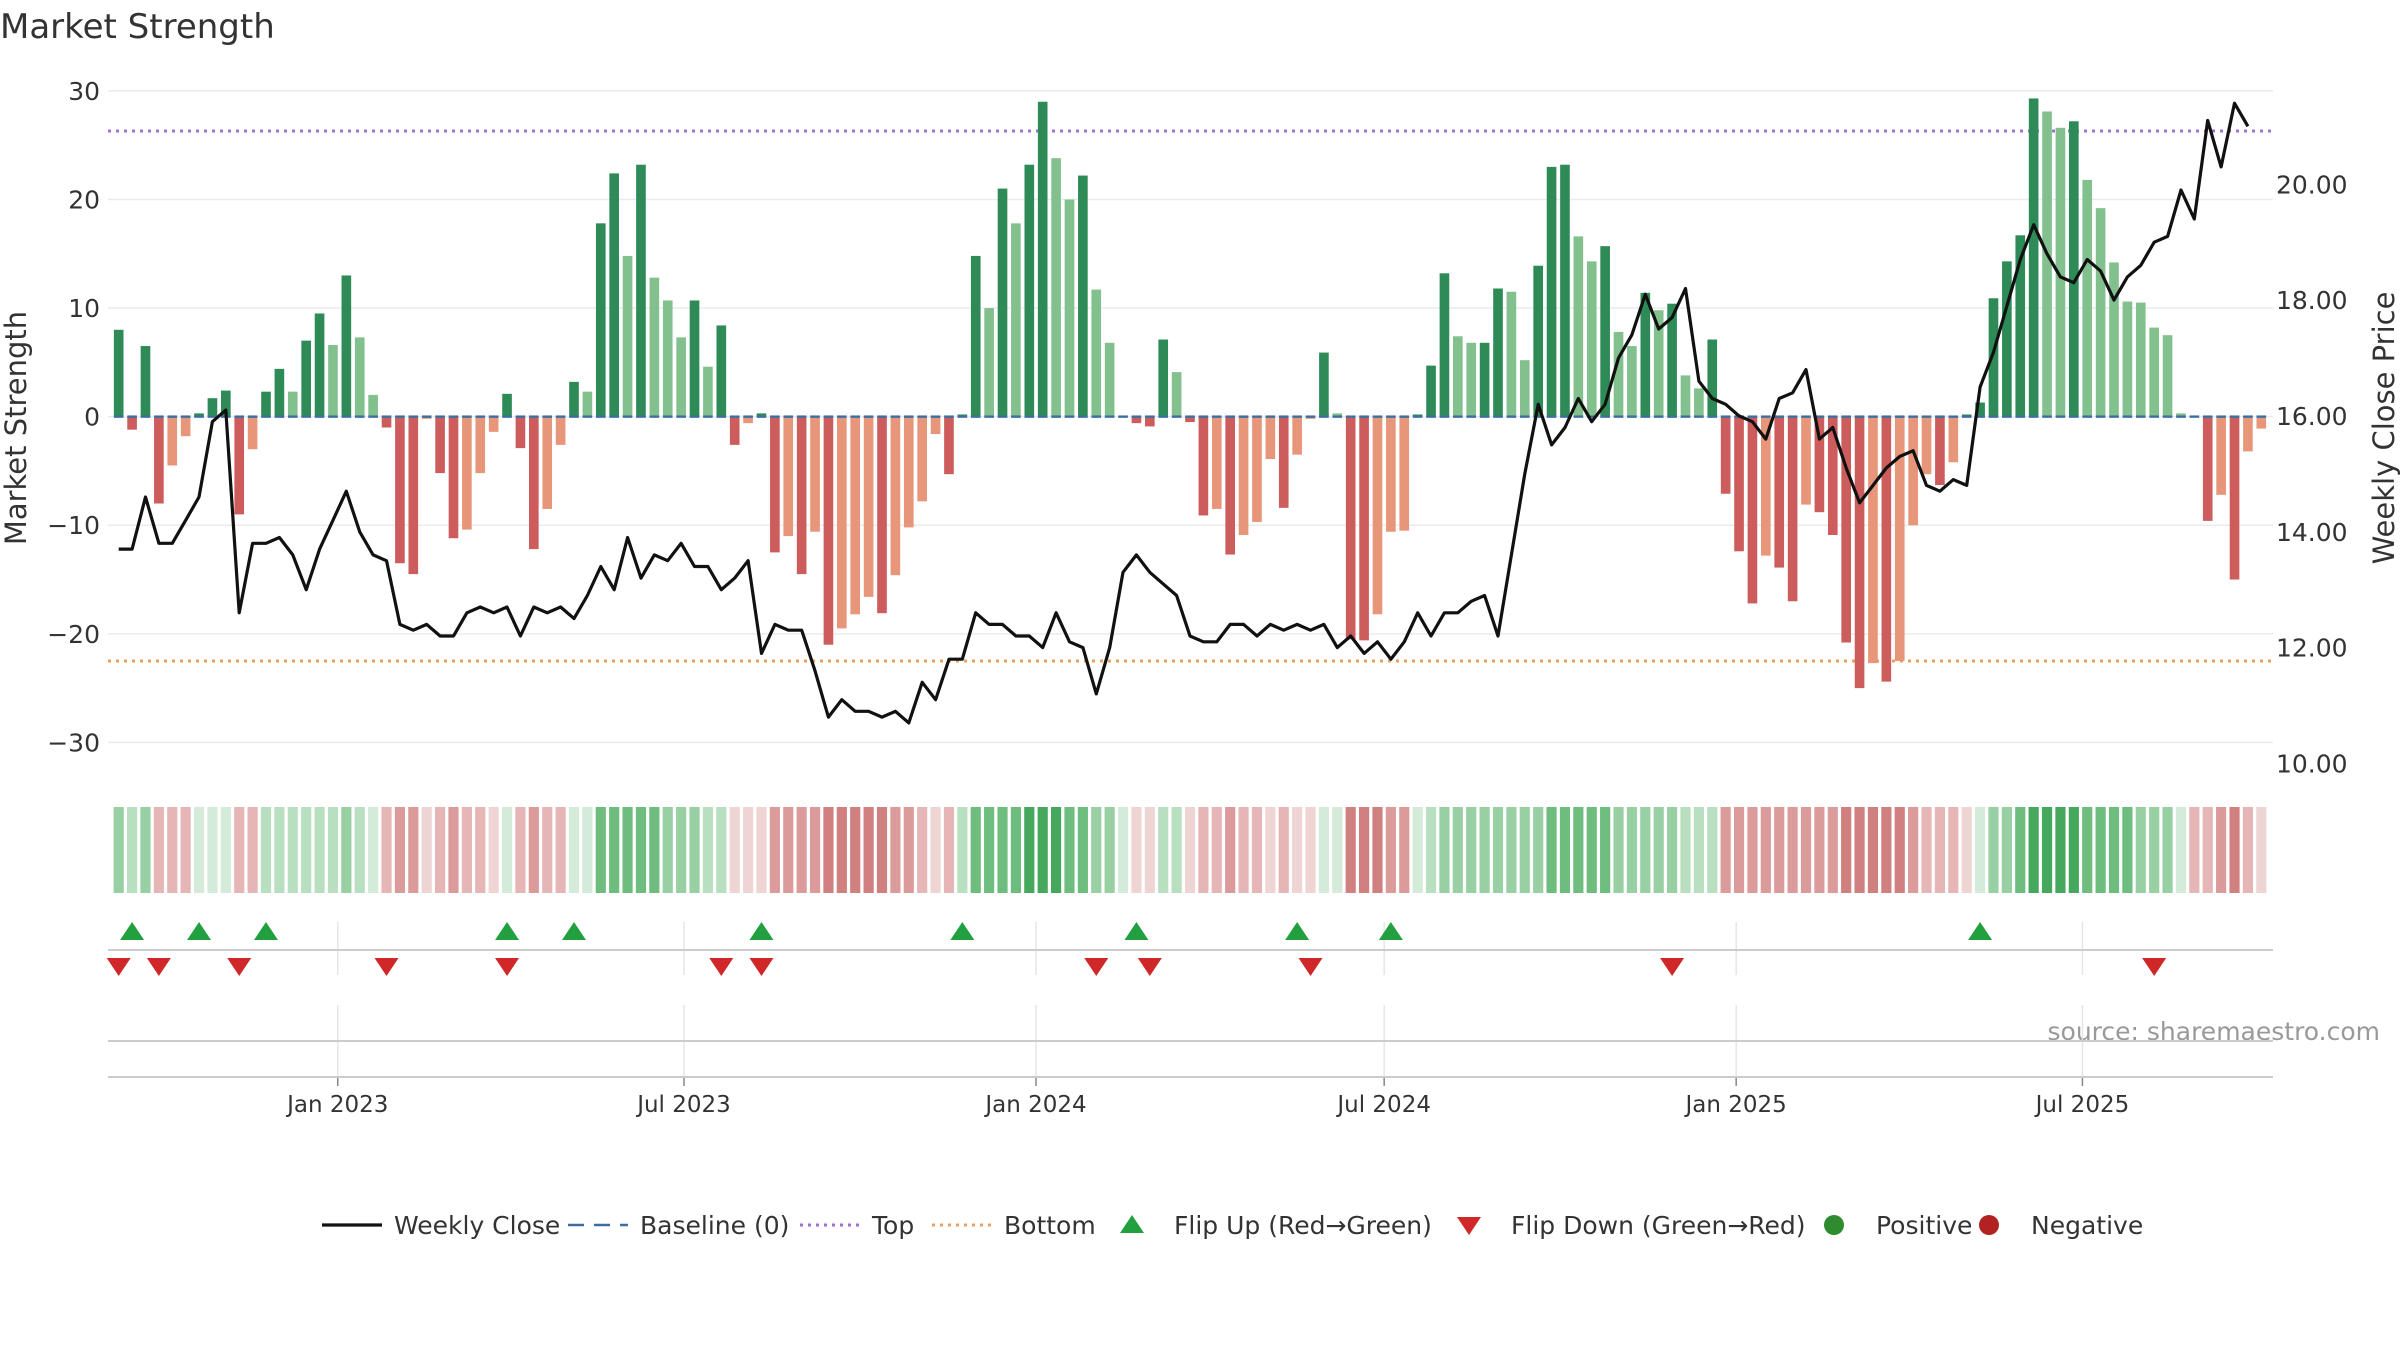  What do you see at coordinates (1735, 1105) in the screenshot?
I see `x-tick-label: Jan 2025` at bounding box center [1735, 1105].